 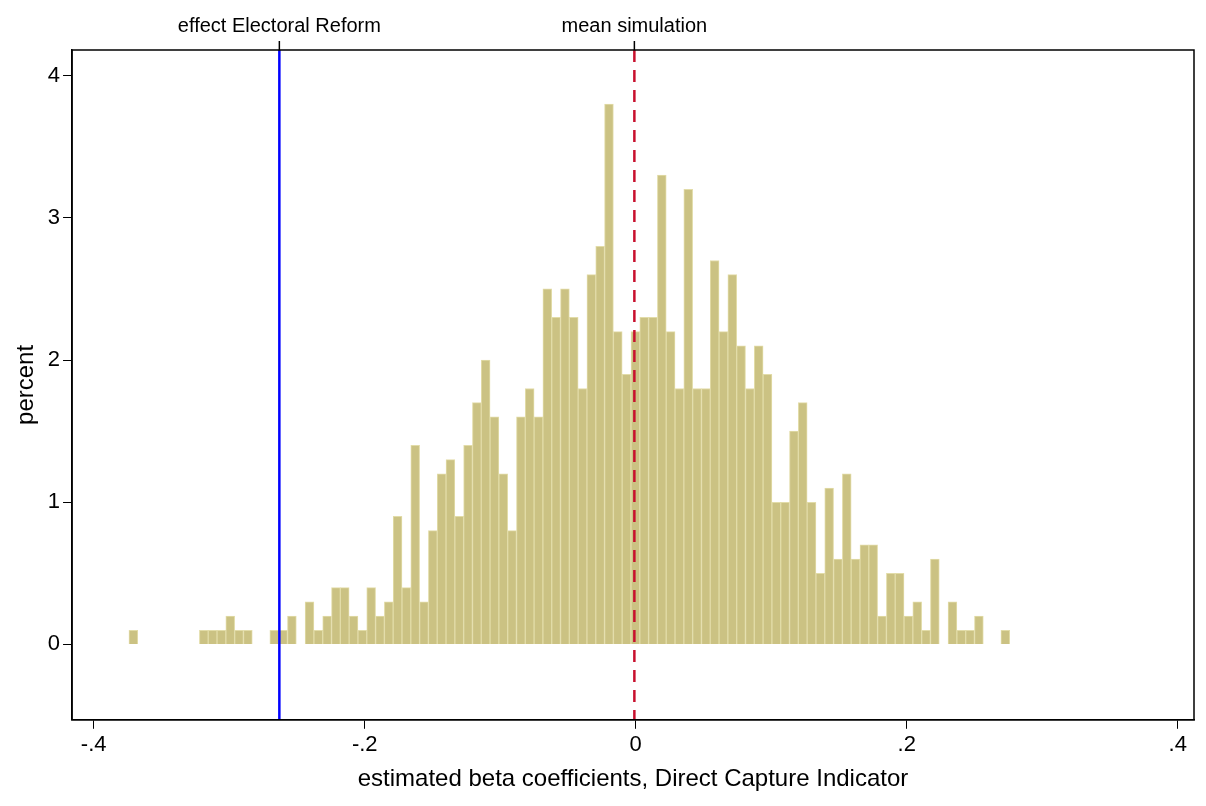 I want to click on x-tick-label: 0, so click(x=635, y=744).